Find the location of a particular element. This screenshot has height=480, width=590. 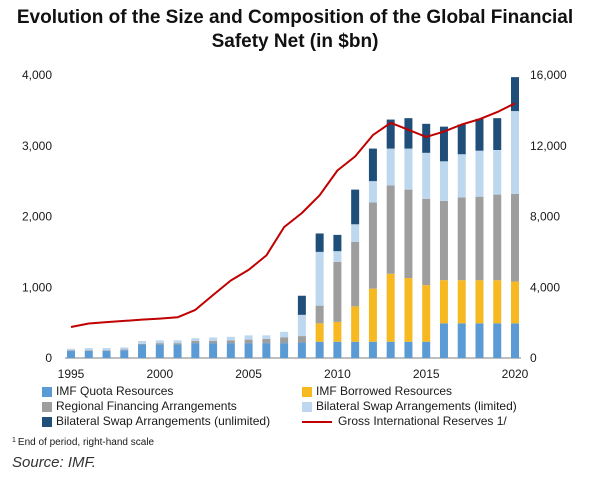

footnote: 1 End of period, right-hand scale is located at coordinates (83, 442).